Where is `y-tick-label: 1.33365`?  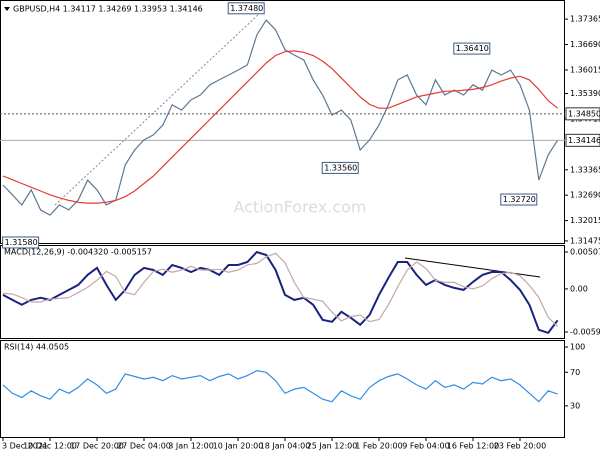 y-tick-label: 1.33365 is located at coordinates (585, 169).